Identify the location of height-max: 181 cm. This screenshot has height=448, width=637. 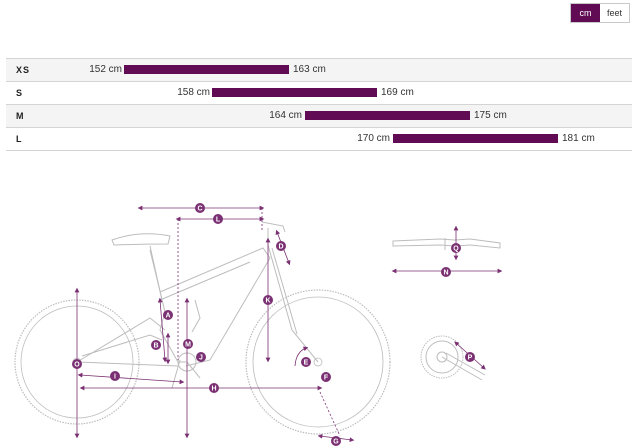
(578, 138).